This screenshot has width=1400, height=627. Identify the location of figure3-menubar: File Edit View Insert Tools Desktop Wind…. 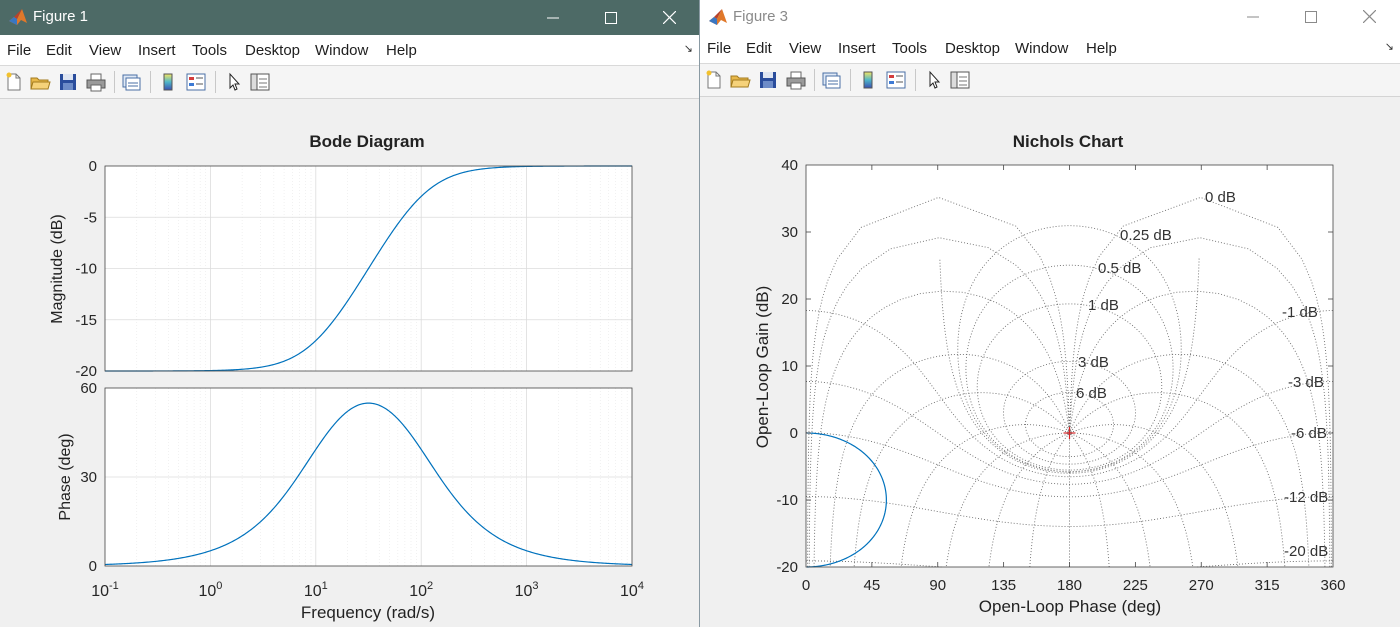
(1050, 48).